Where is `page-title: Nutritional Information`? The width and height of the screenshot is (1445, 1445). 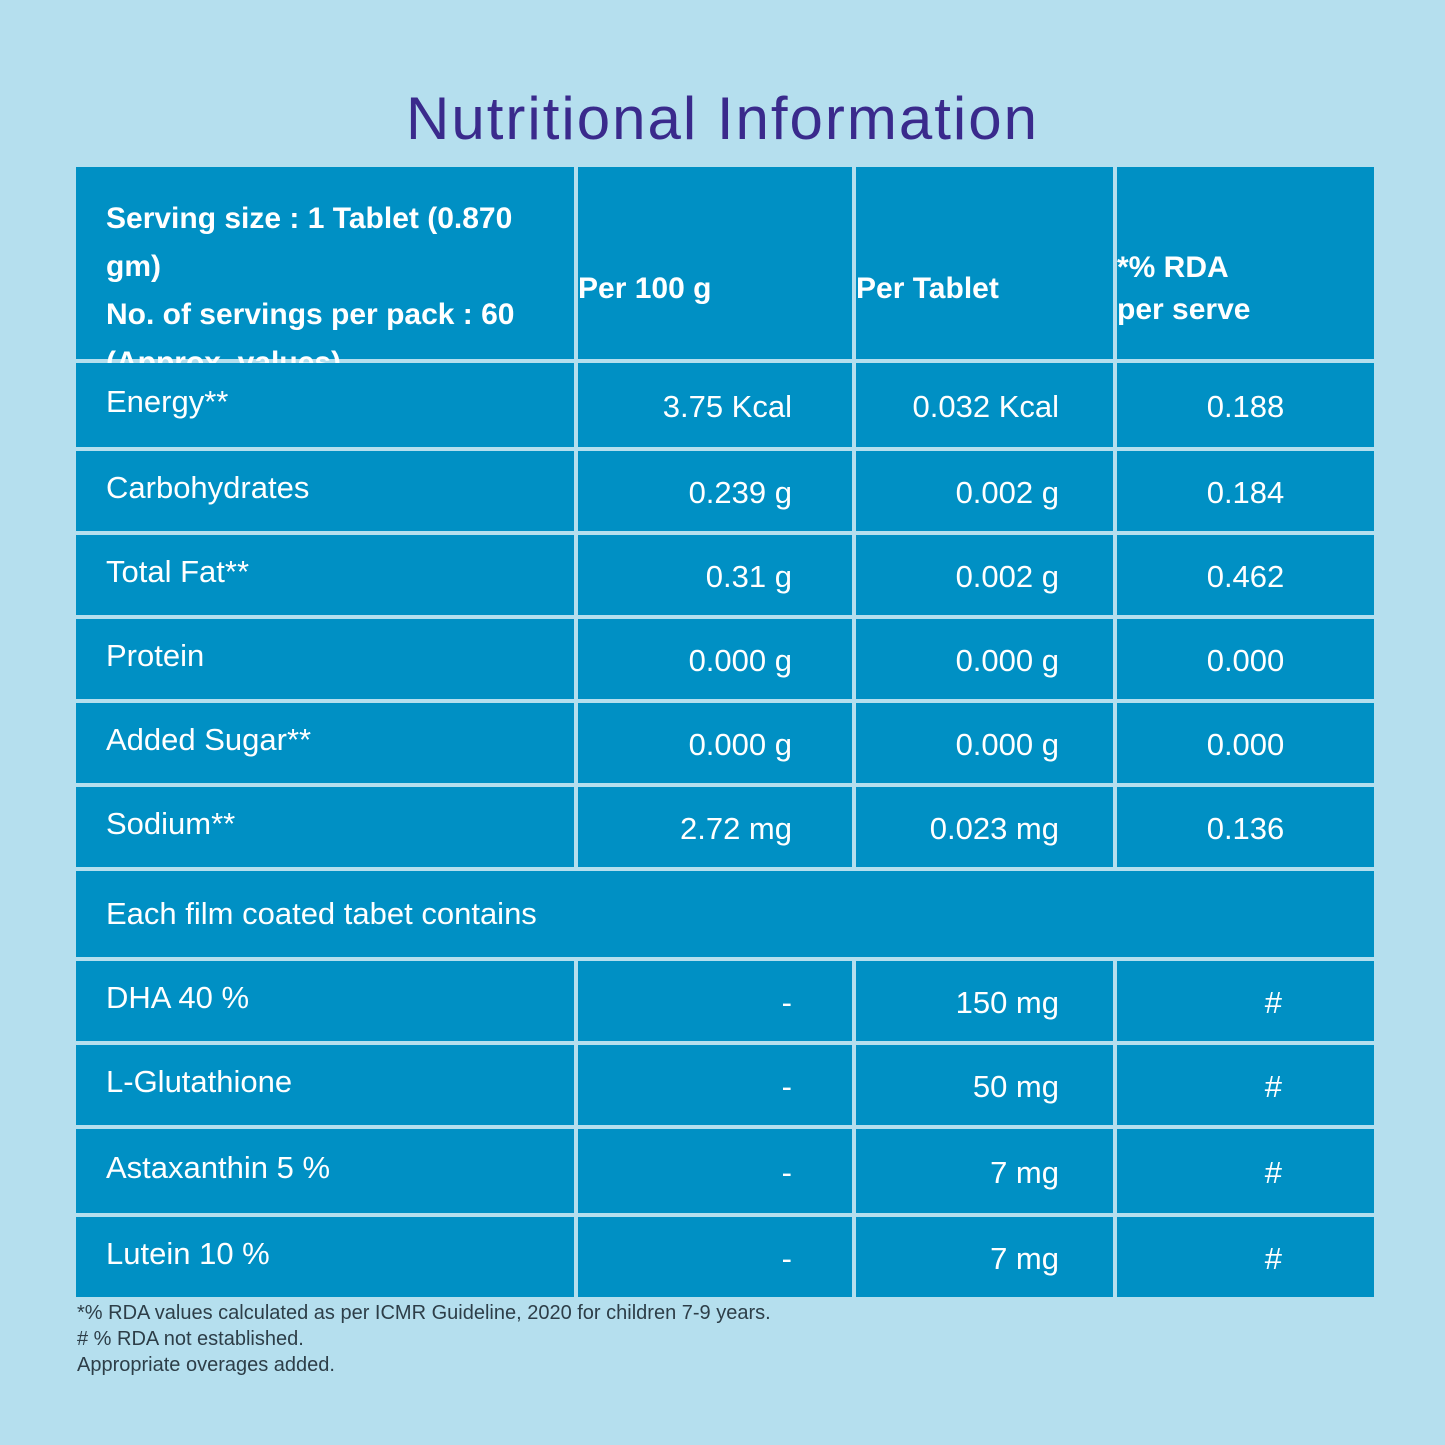 page-title: Nutritional Information is located at coordinates (722, 118).